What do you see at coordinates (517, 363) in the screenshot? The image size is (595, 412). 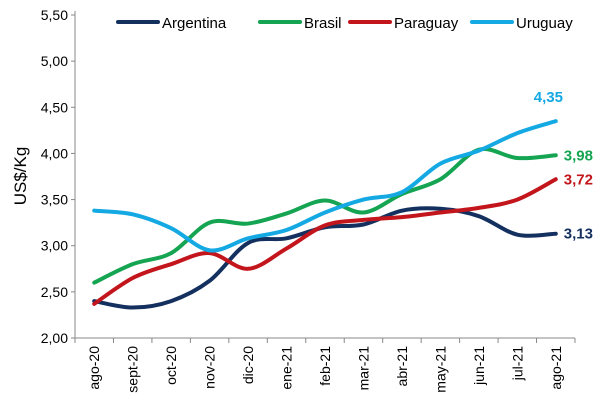 I see `x-tick-label: jul-21` at bounding box center [517, 363].